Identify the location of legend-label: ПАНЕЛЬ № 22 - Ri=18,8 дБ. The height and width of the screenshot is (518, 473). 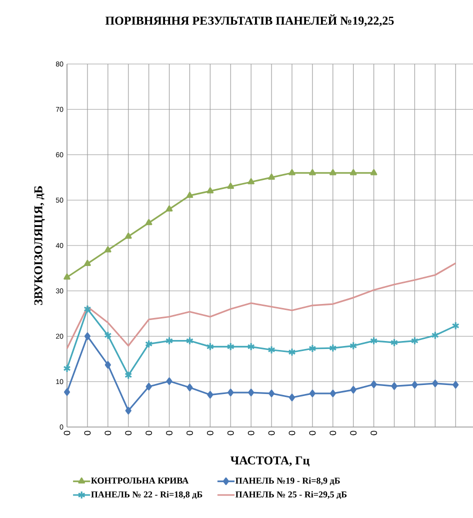
(146, 495).